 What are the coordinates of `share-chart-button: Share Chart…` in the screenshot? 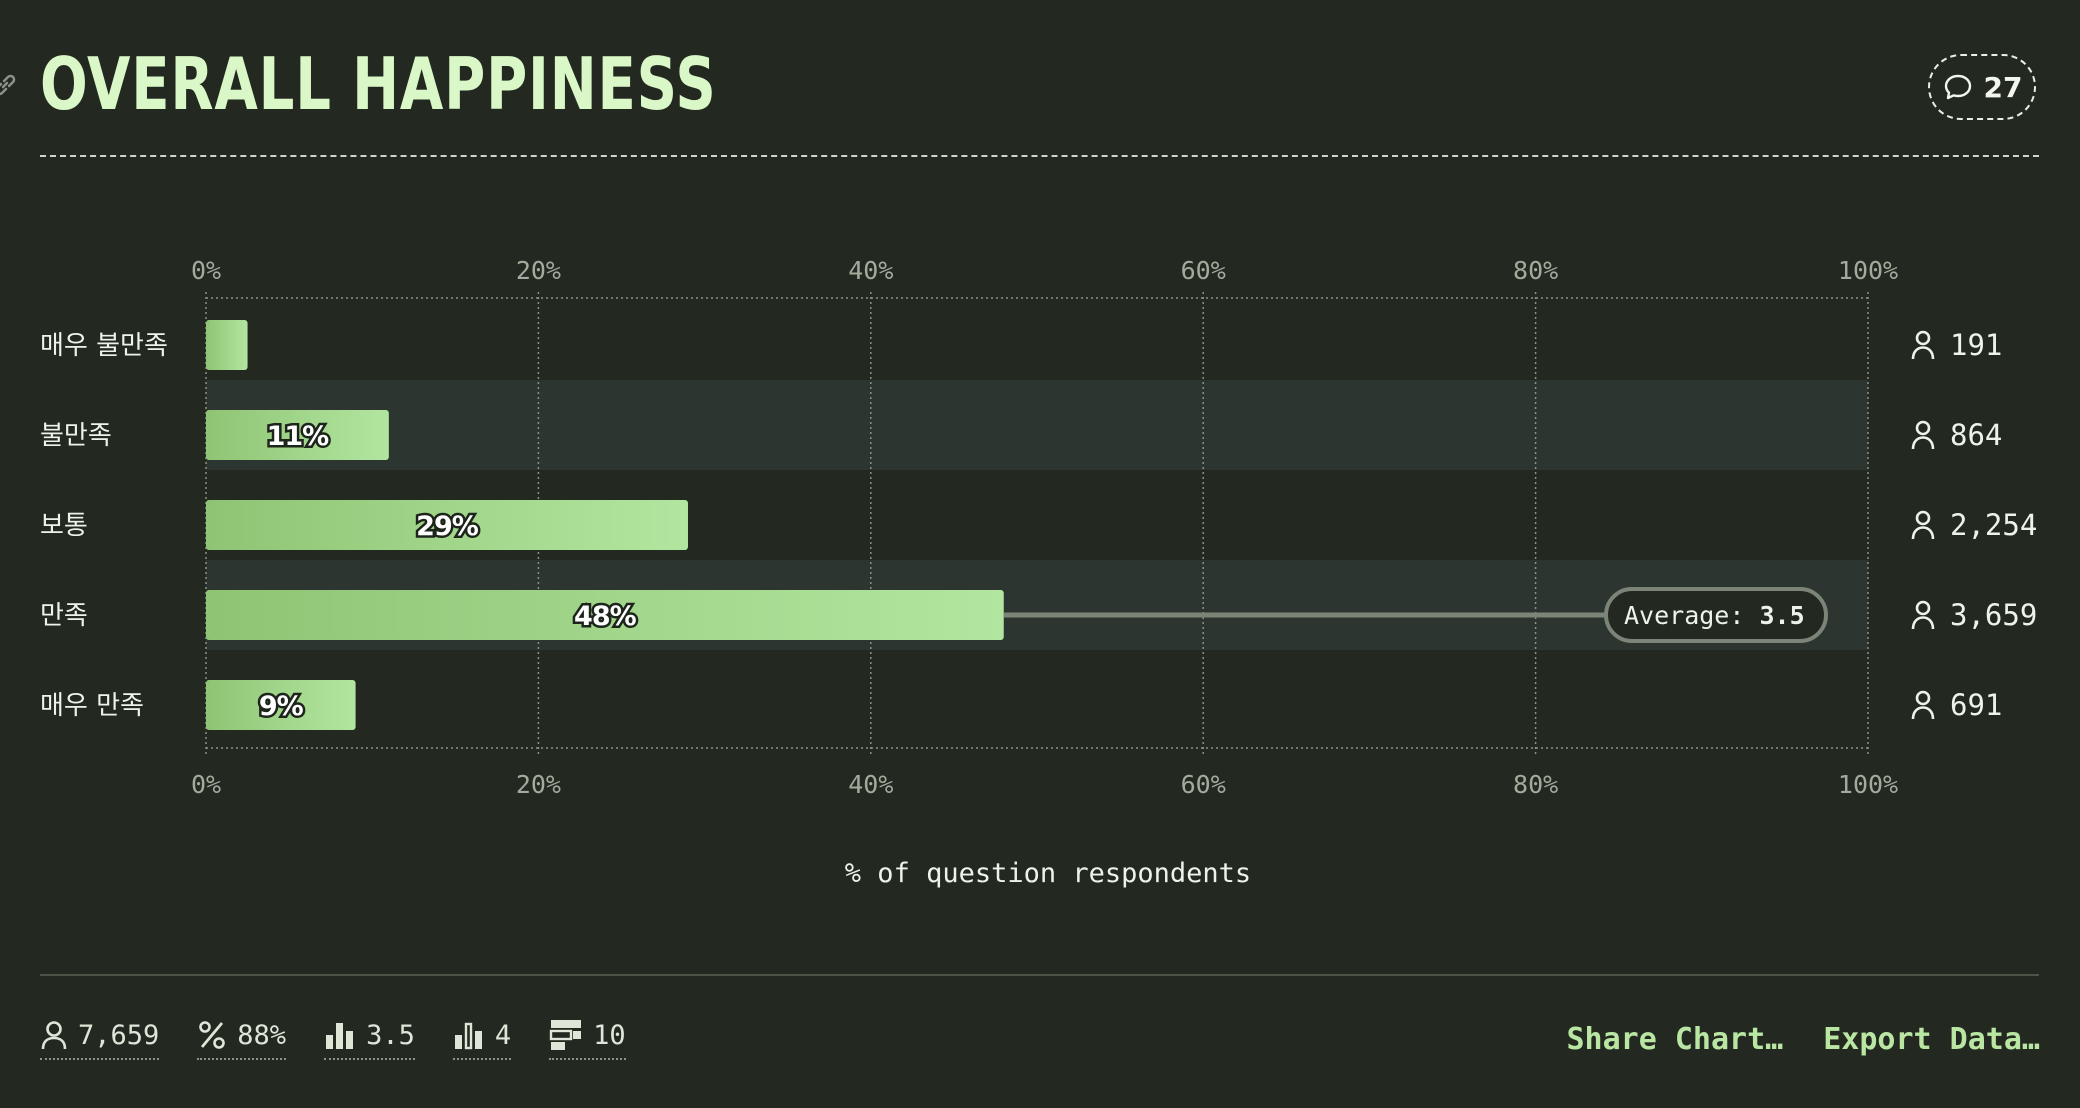 It's located at (1675, 1039).